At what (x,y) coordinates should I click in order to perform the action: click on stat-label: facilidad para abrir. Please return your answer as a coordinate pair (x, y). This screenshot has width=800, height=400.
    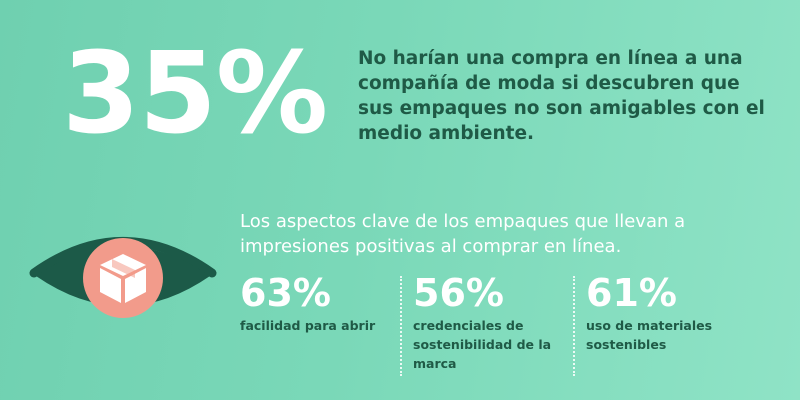
    Looking at the image, I should click on (308, 325).